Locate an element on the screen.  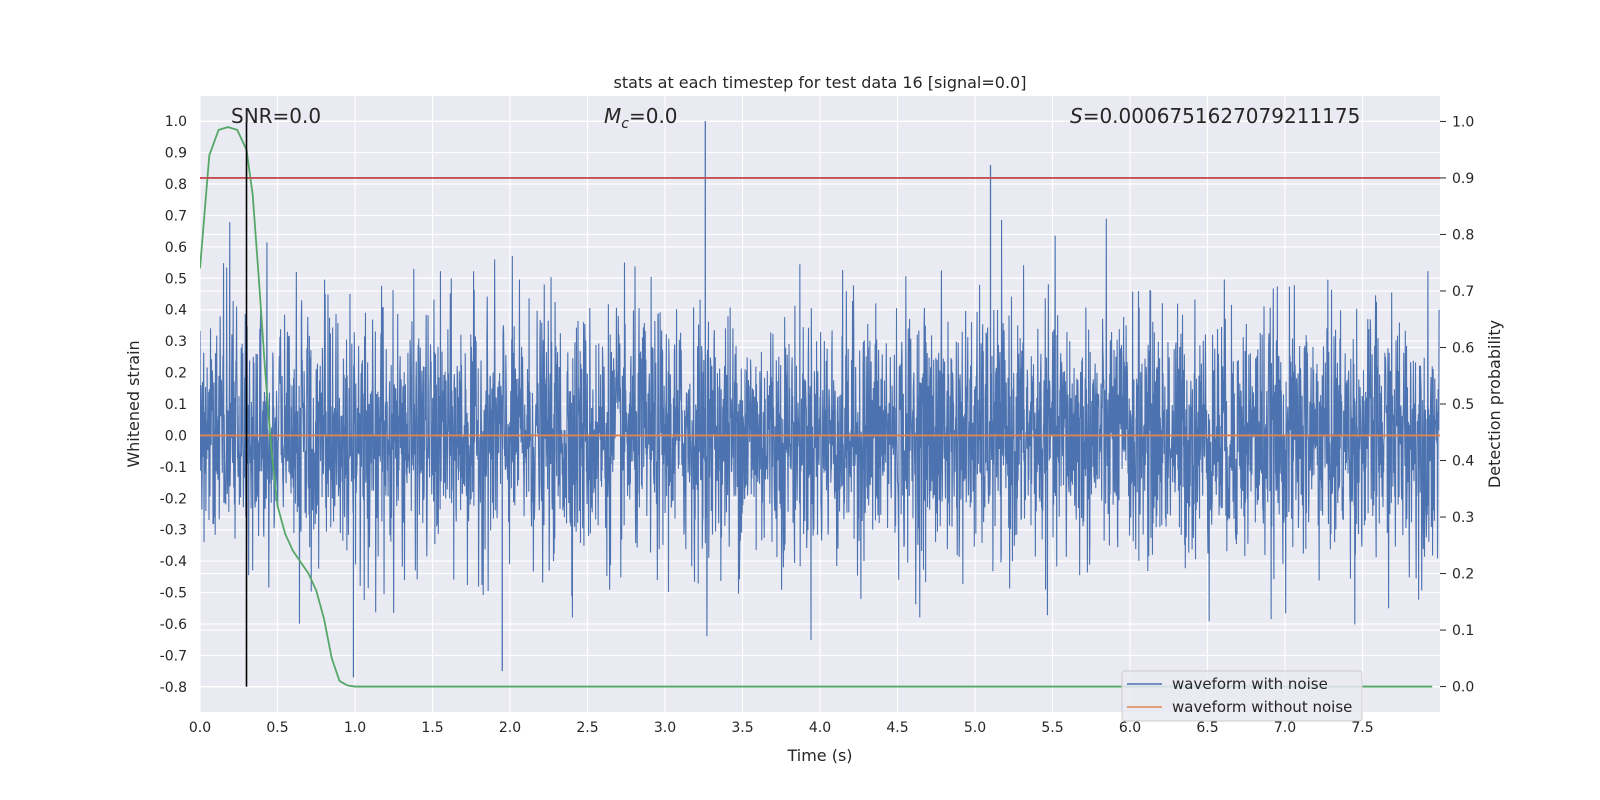
y-axis-label-right: Detection probability is located at coordinates (1494, 404).